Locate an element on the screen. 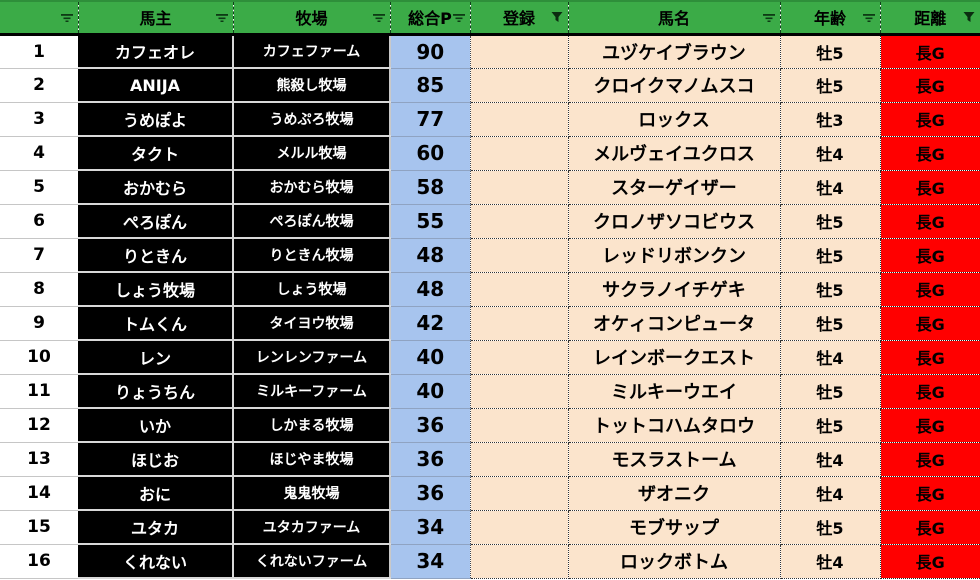  cell-farm: うめぷろ牧場 is located at coordinates (312, 119).